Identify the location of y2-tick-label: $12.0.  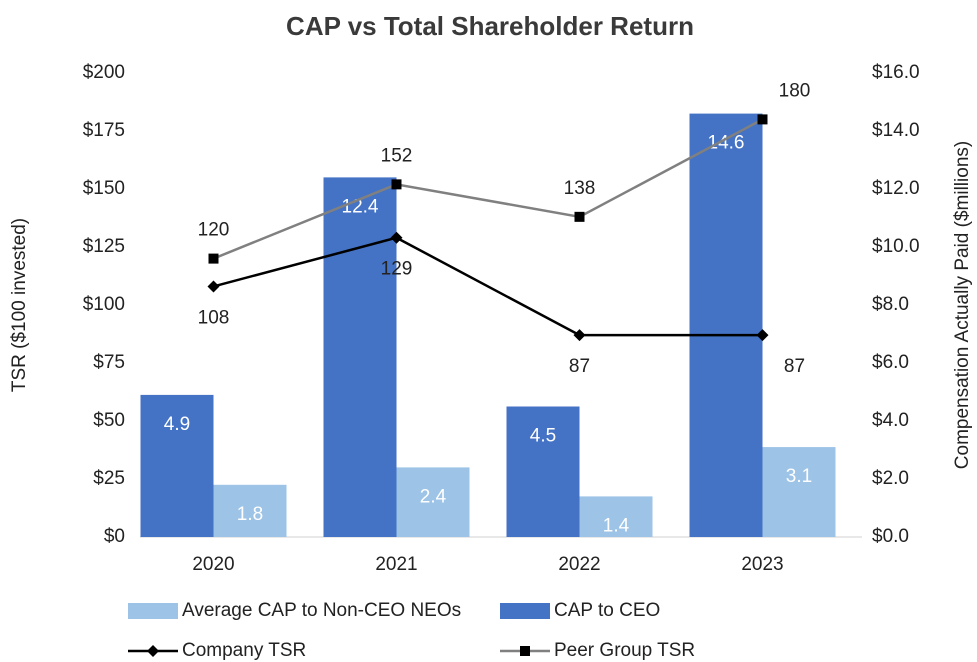
(896, 188).